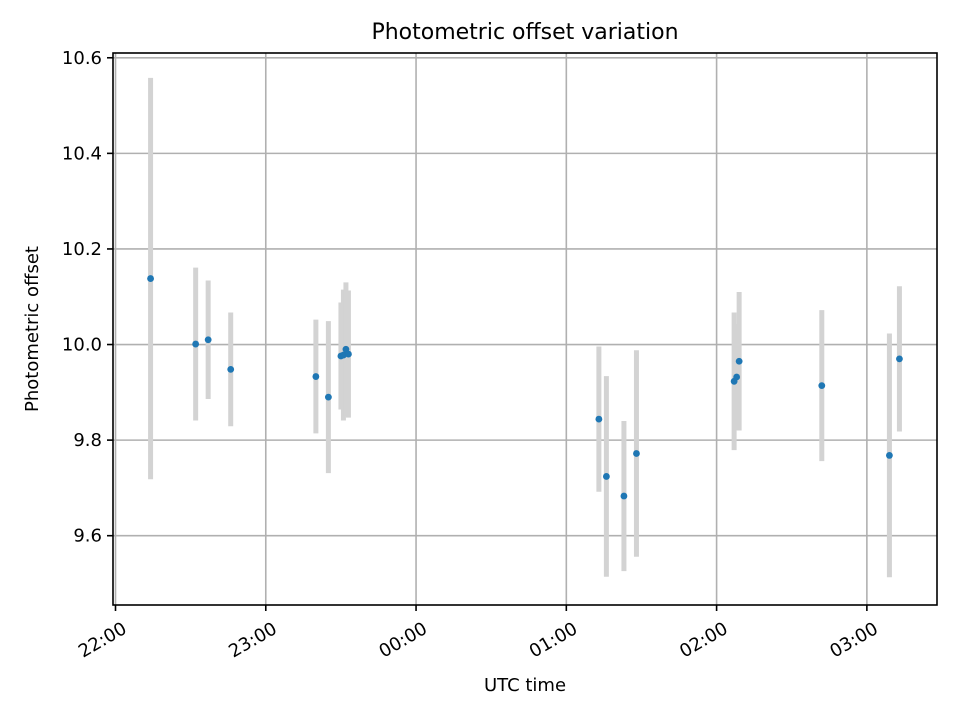 Image resolution: width=960 pixels, height=720 pixels. I want to click on y-tick-label: 10.2, so click(82, 249).